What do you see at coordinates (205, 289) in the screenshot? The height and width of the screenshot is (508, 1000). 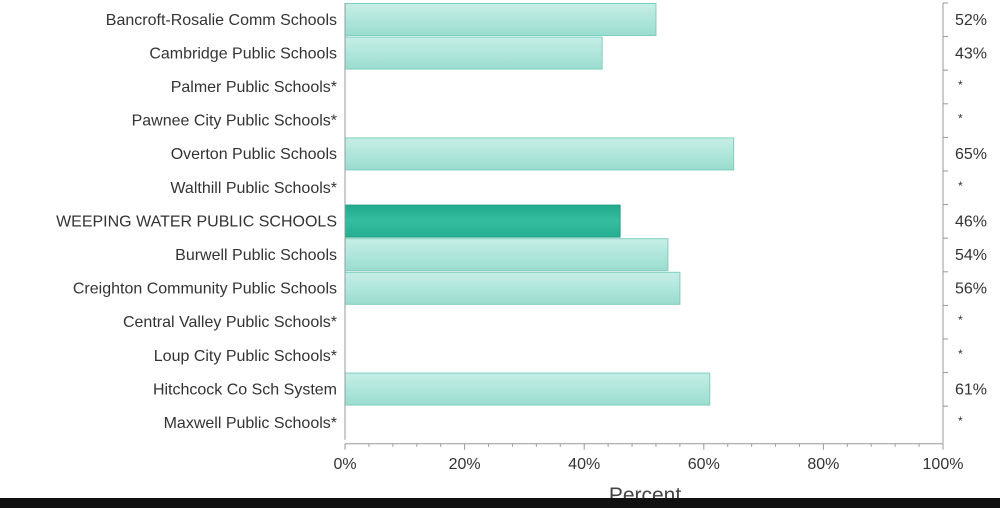 I see `category-label: Creighton Community Public Schools` at bounding box center [205, 289].